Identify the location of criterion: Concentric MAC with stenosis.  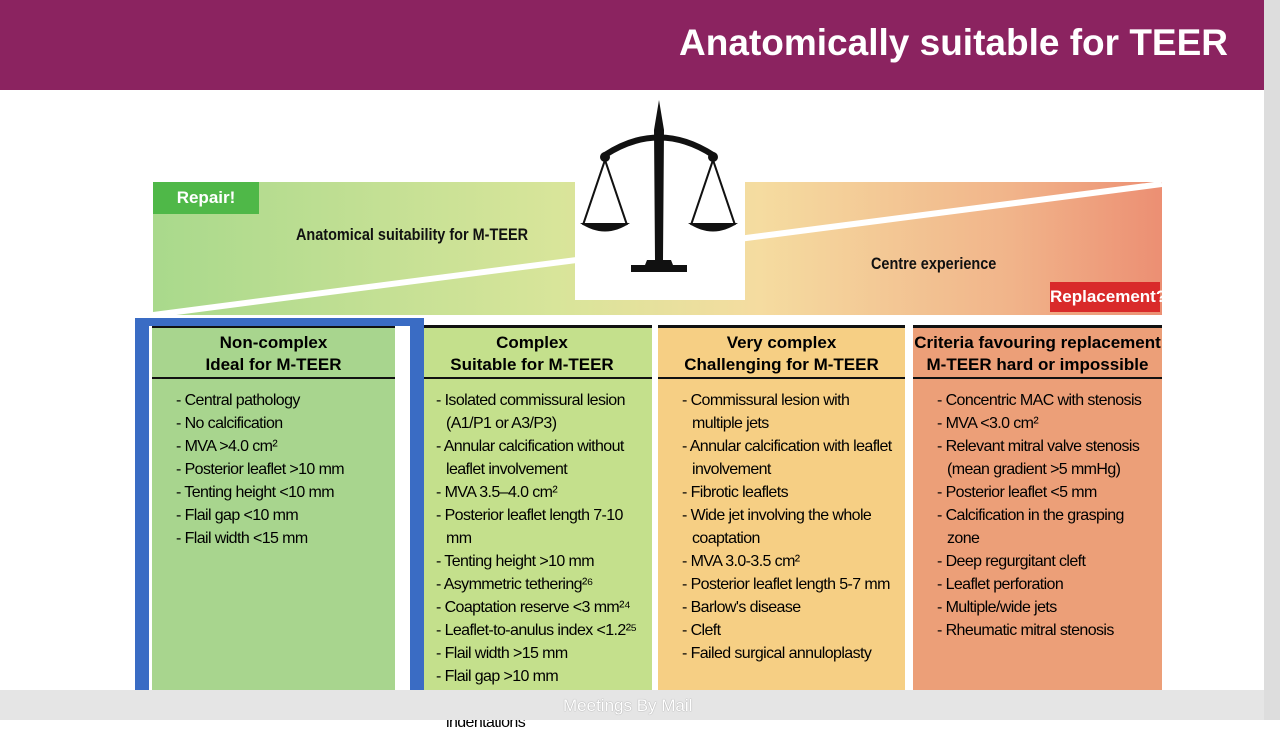
(1045, 400).